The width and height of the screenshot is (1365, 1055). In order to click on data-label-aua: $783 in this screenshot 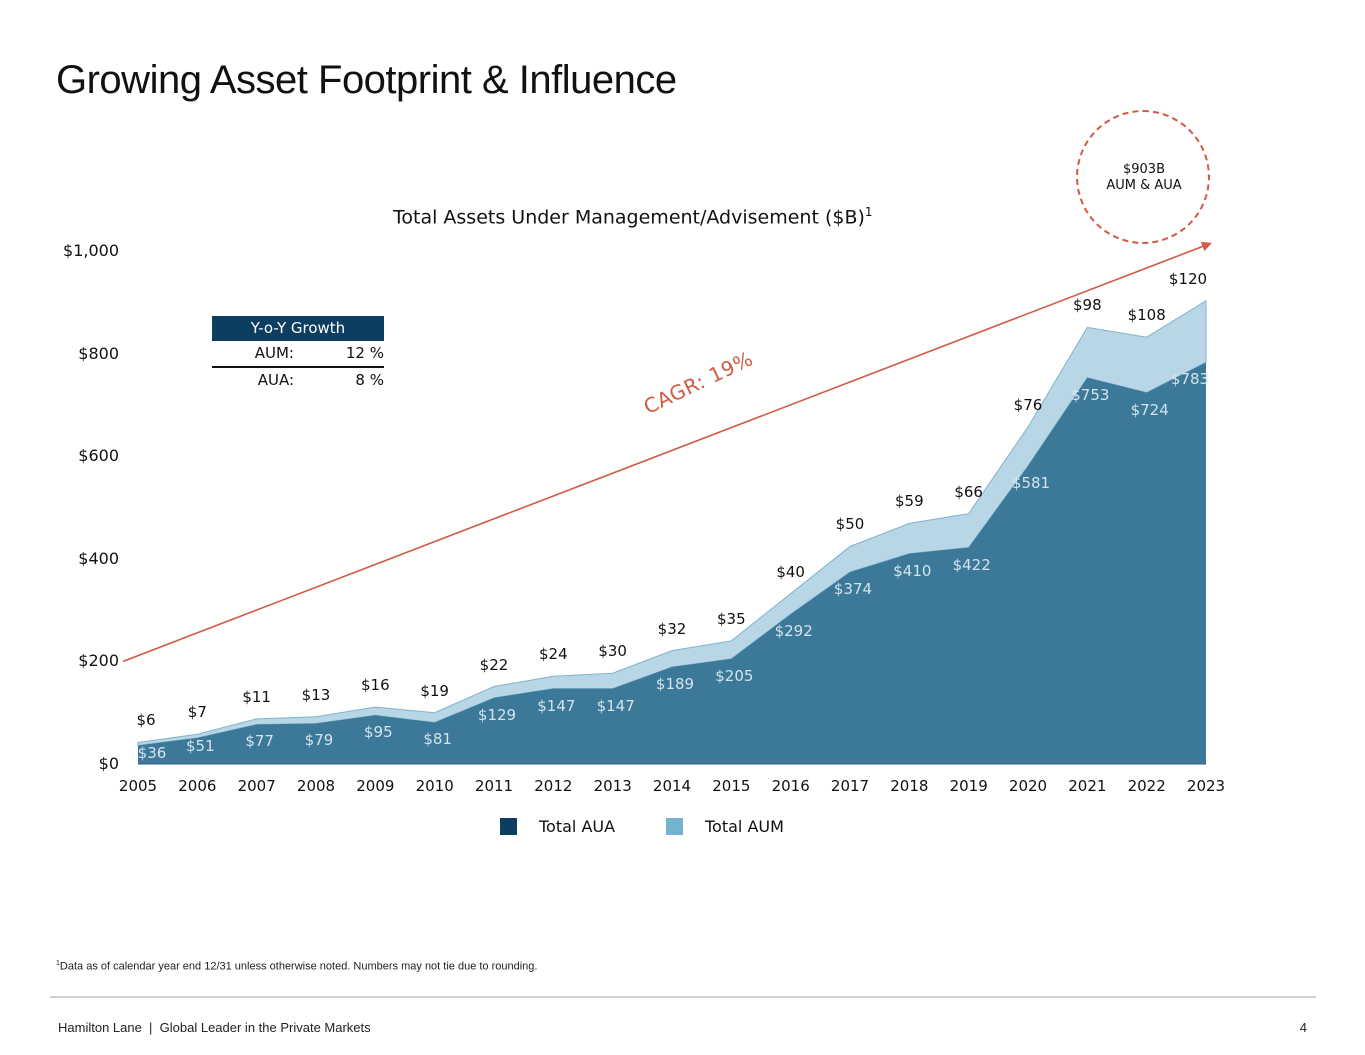, I will do `click(1190, 379)`.